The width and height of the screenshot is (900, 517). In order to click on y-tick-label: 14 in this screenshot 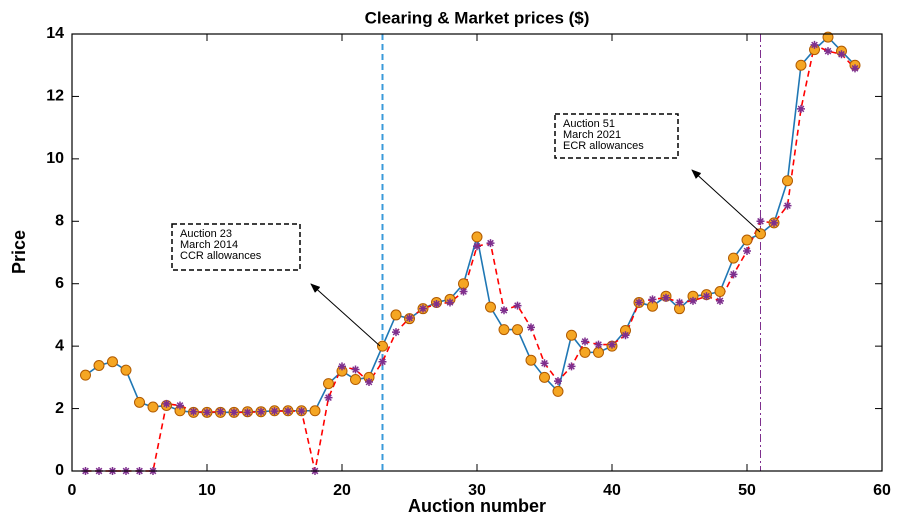, I will do `click(55, 33)`.